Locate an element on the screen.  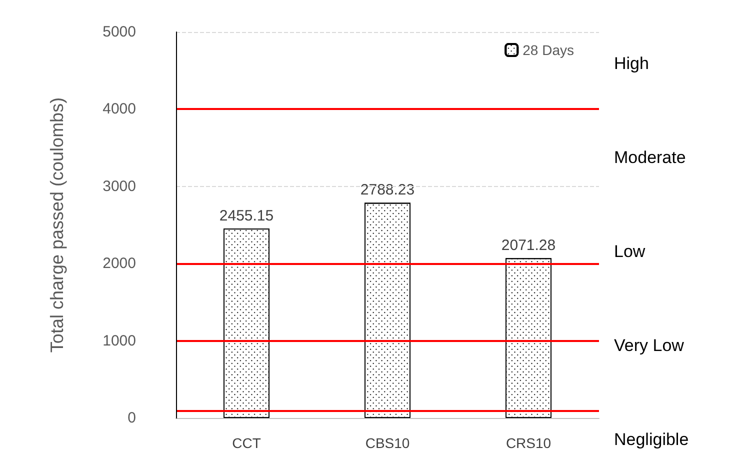
y-axis-title: Total charge passed (coulombs) is located at coordinates (57, 225).